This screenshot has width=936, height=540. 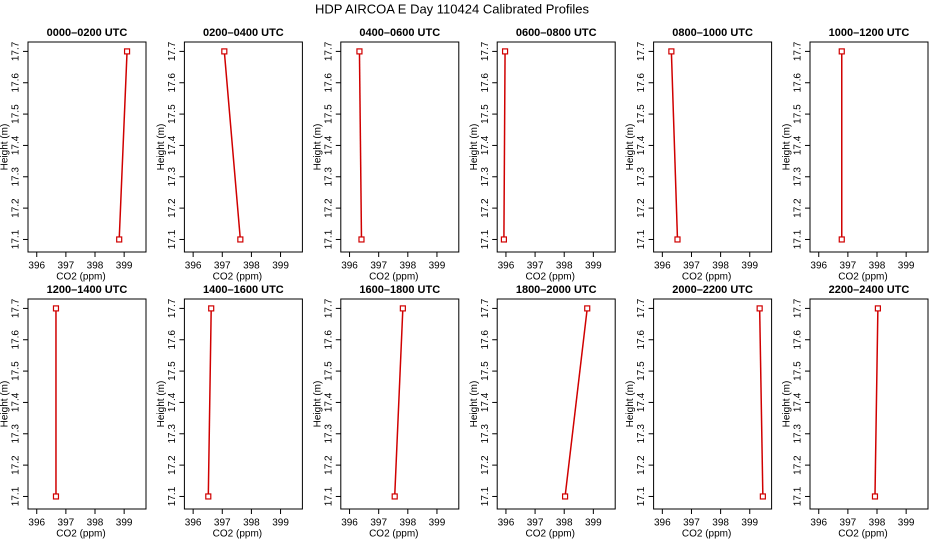 What do you see at coordinates (712, 33) in the screenshot?
I see `panel-title: 0800–1000 UTC` at bounding box center [712, 33].